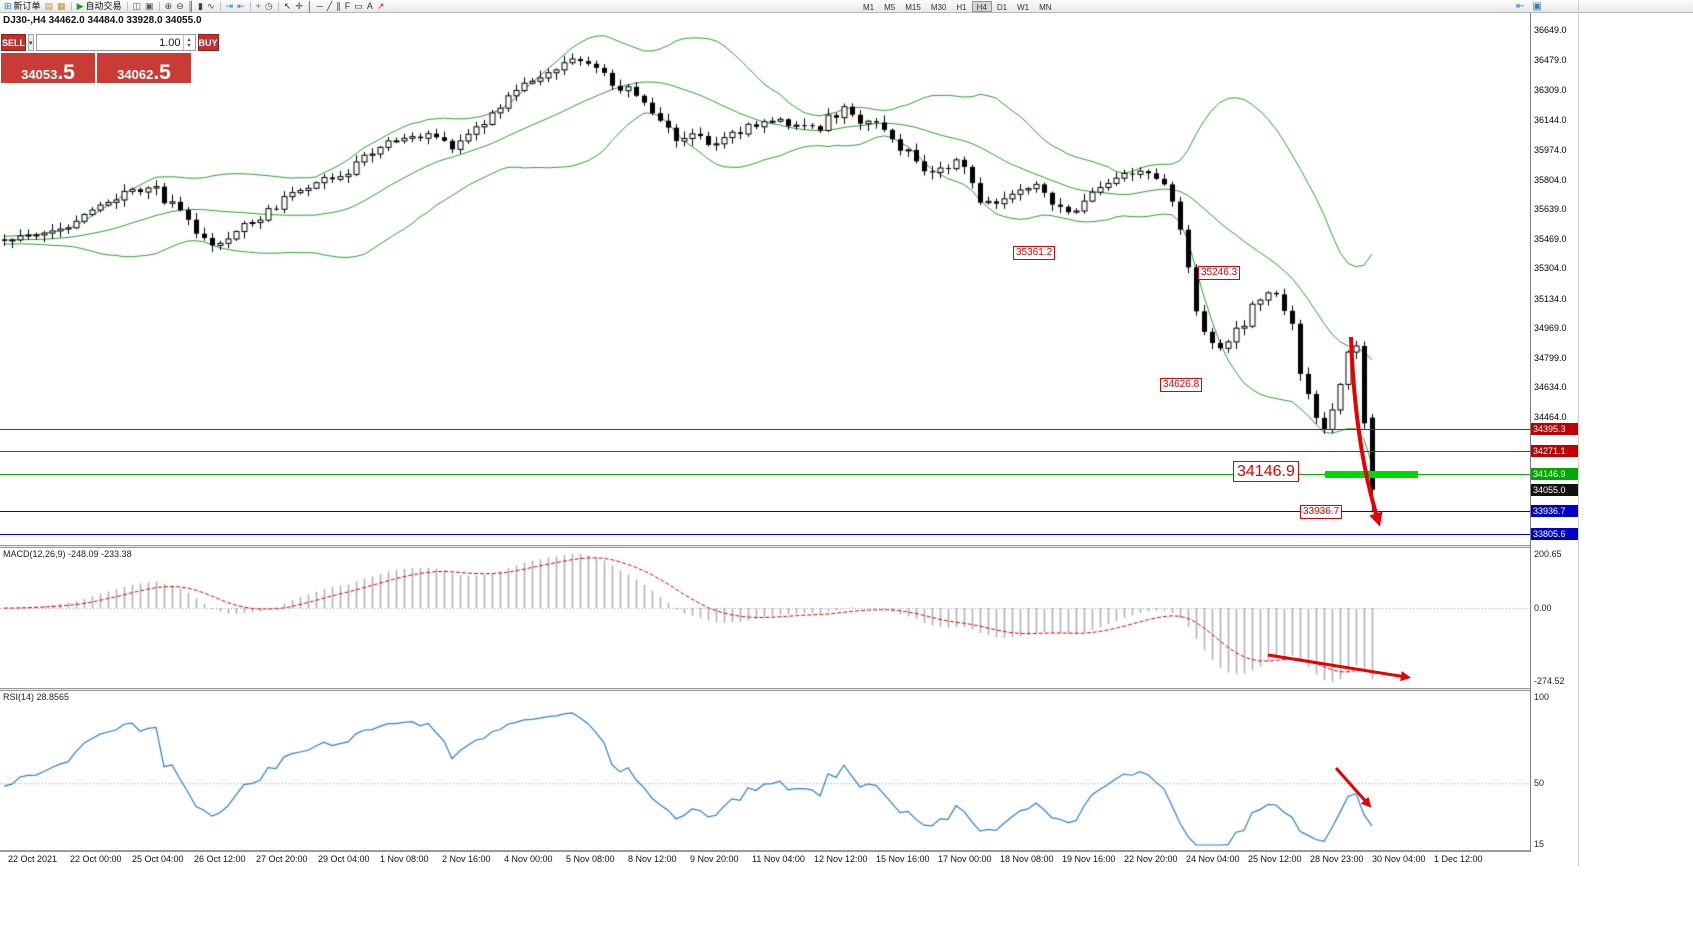 This screenshot has height=932, width=1693. Describe the element at coordinates (939, 6) in the screenshot. I see `timeframe-m30: M30` at that location.